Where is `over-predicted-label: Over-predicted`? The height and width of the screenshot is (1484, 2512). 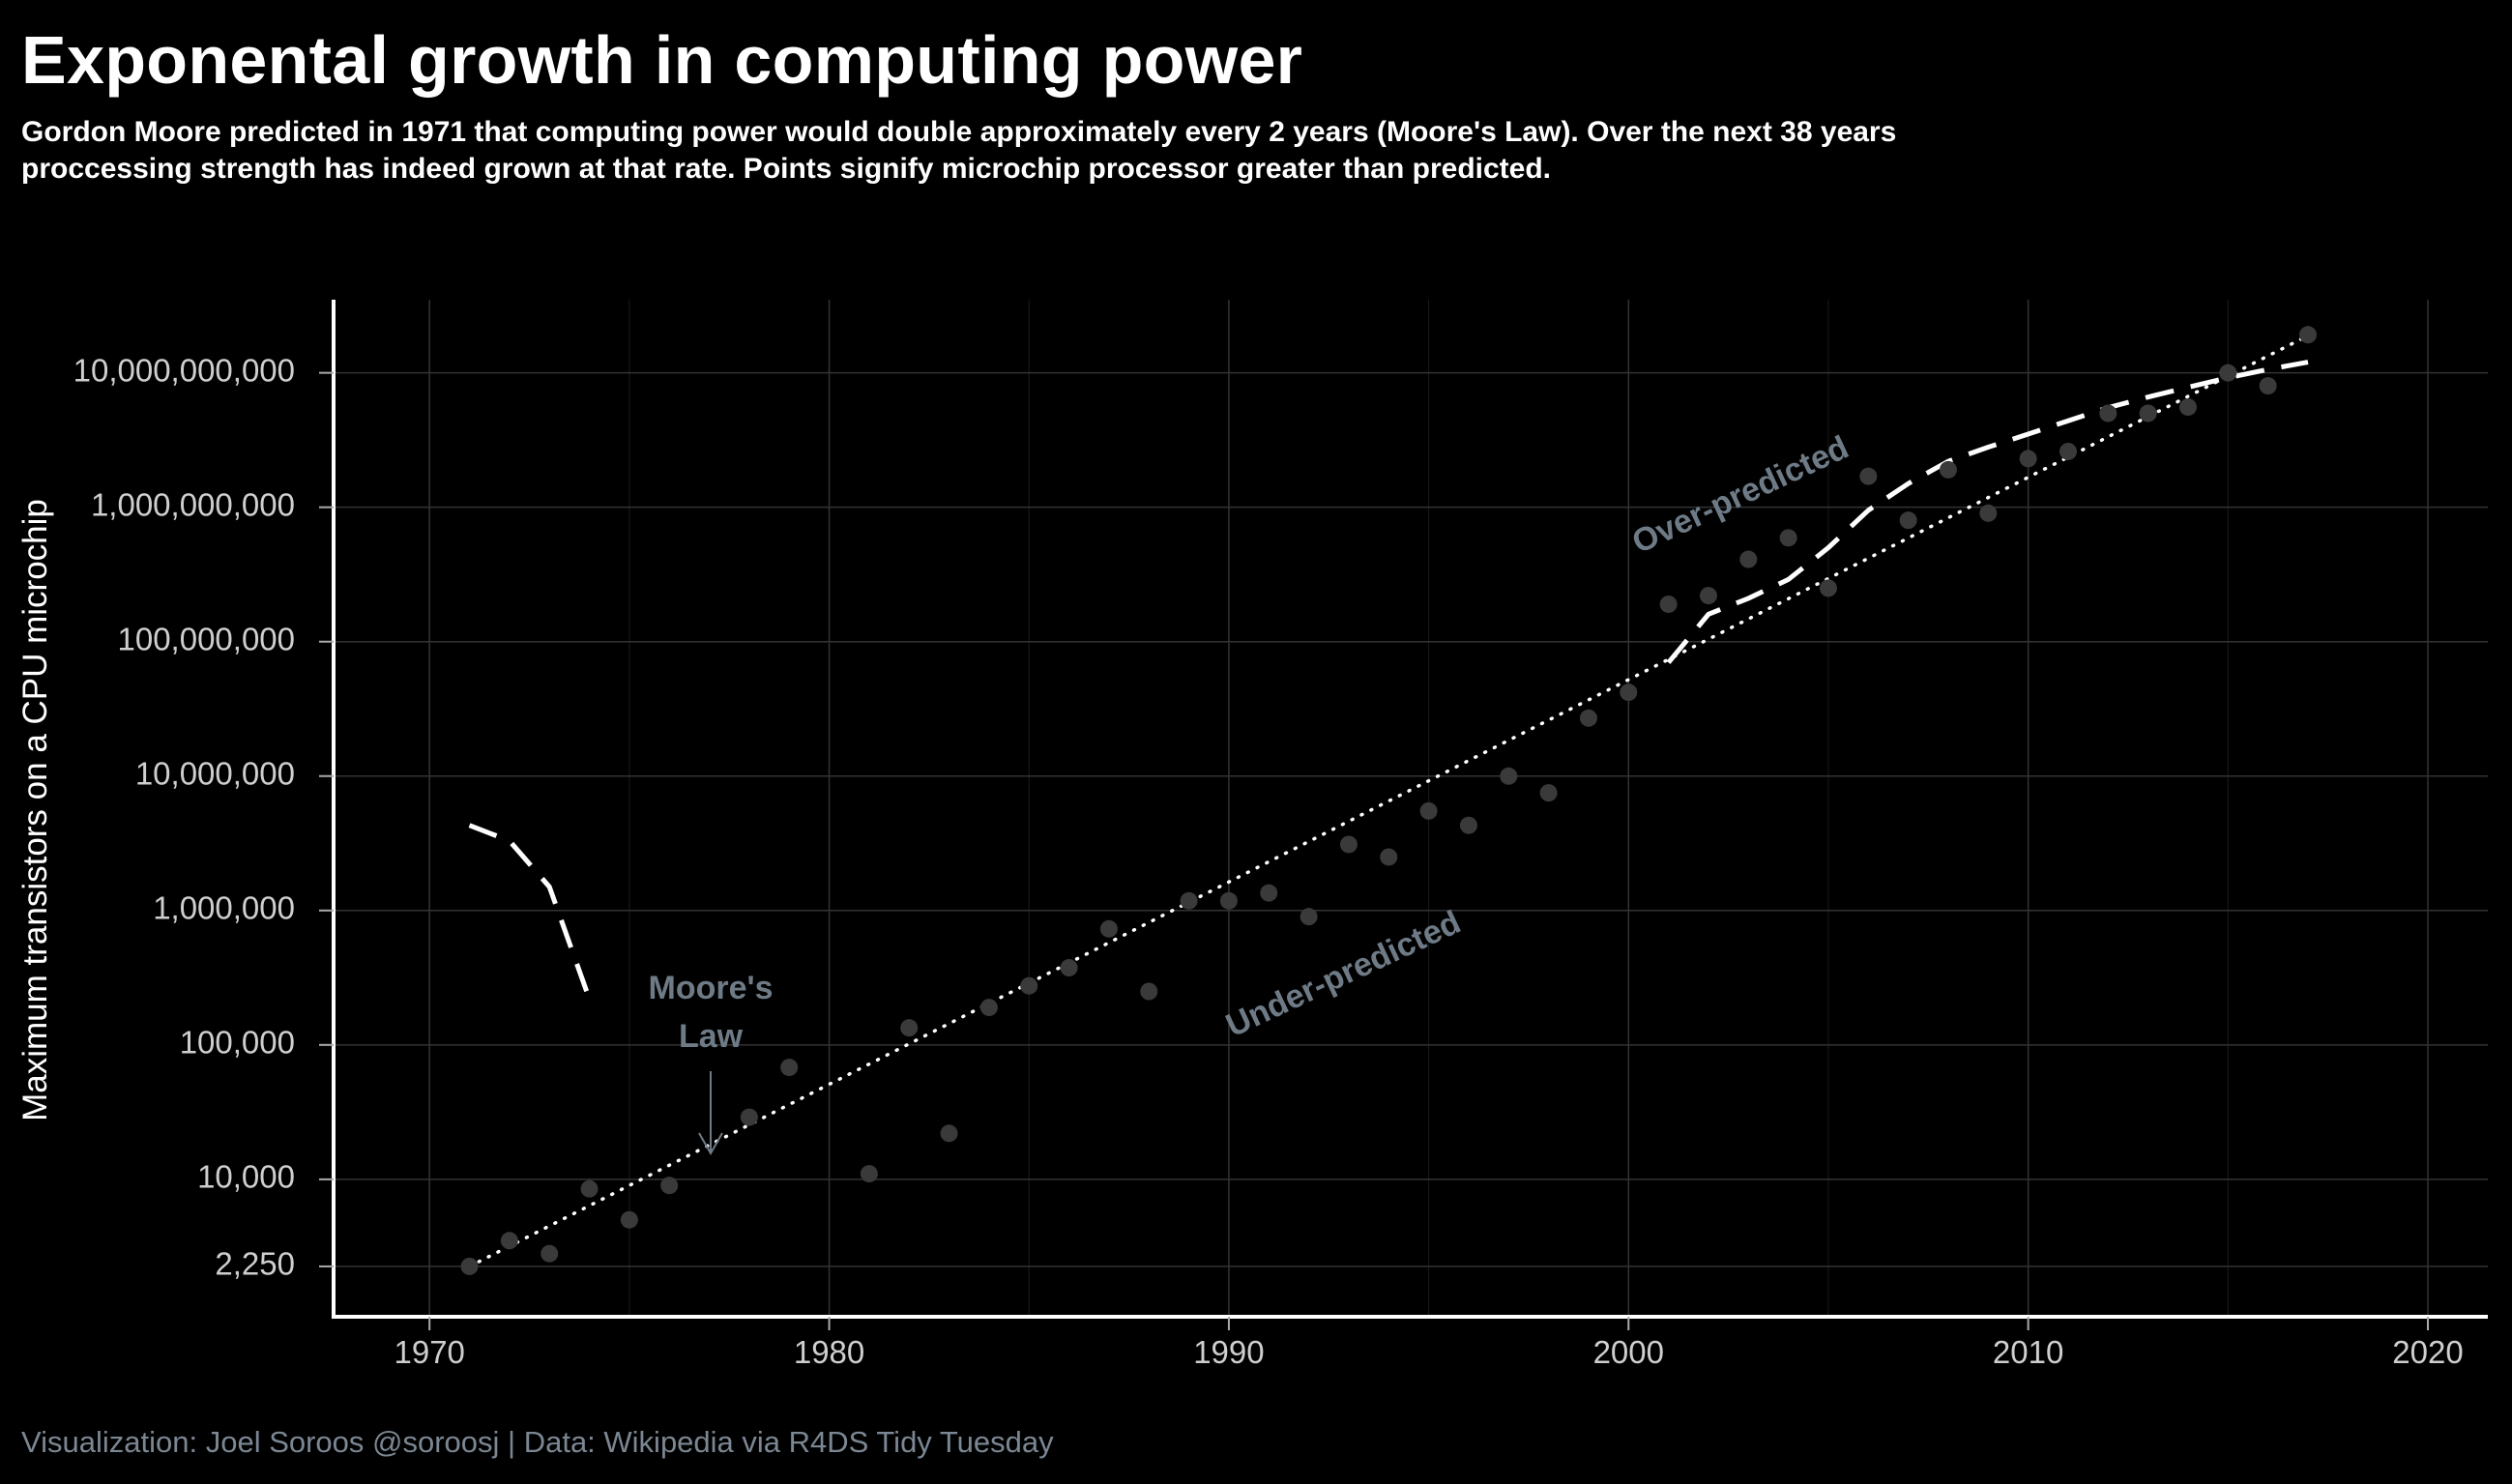 over-predicted-label: Over-predicted is located at coordinates (1740, 496).